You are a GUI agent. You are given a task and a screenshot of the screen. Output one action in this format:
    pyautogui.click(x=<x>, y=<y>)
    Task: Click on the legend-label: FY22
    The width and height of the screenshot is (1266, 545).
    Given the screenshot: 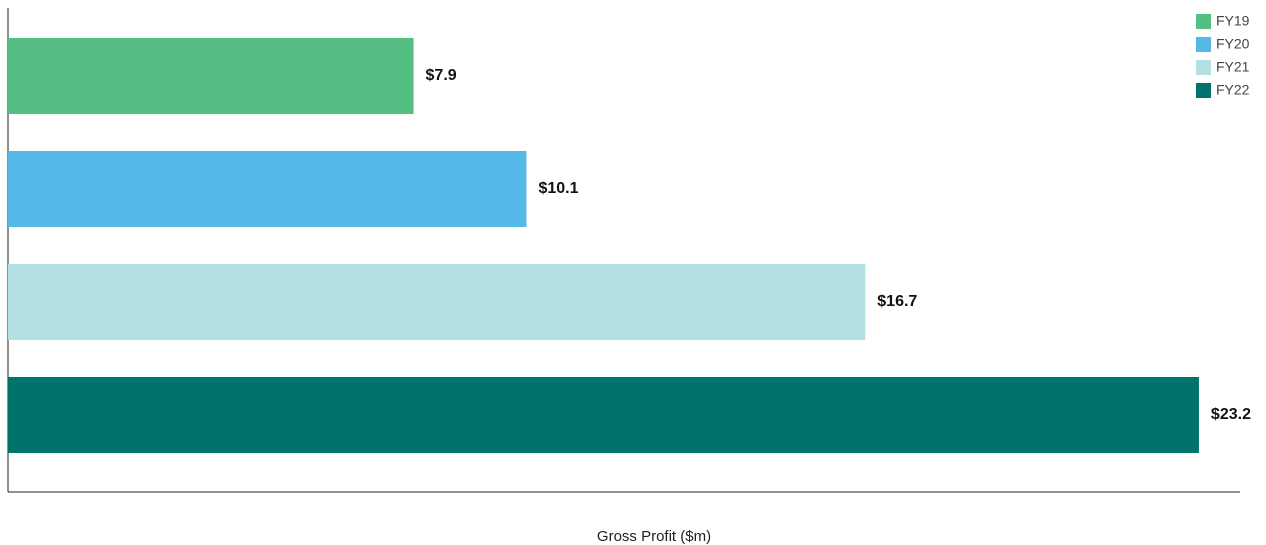 What is the action you would take?
    pyautogui.click(x=1233, y=90)
    